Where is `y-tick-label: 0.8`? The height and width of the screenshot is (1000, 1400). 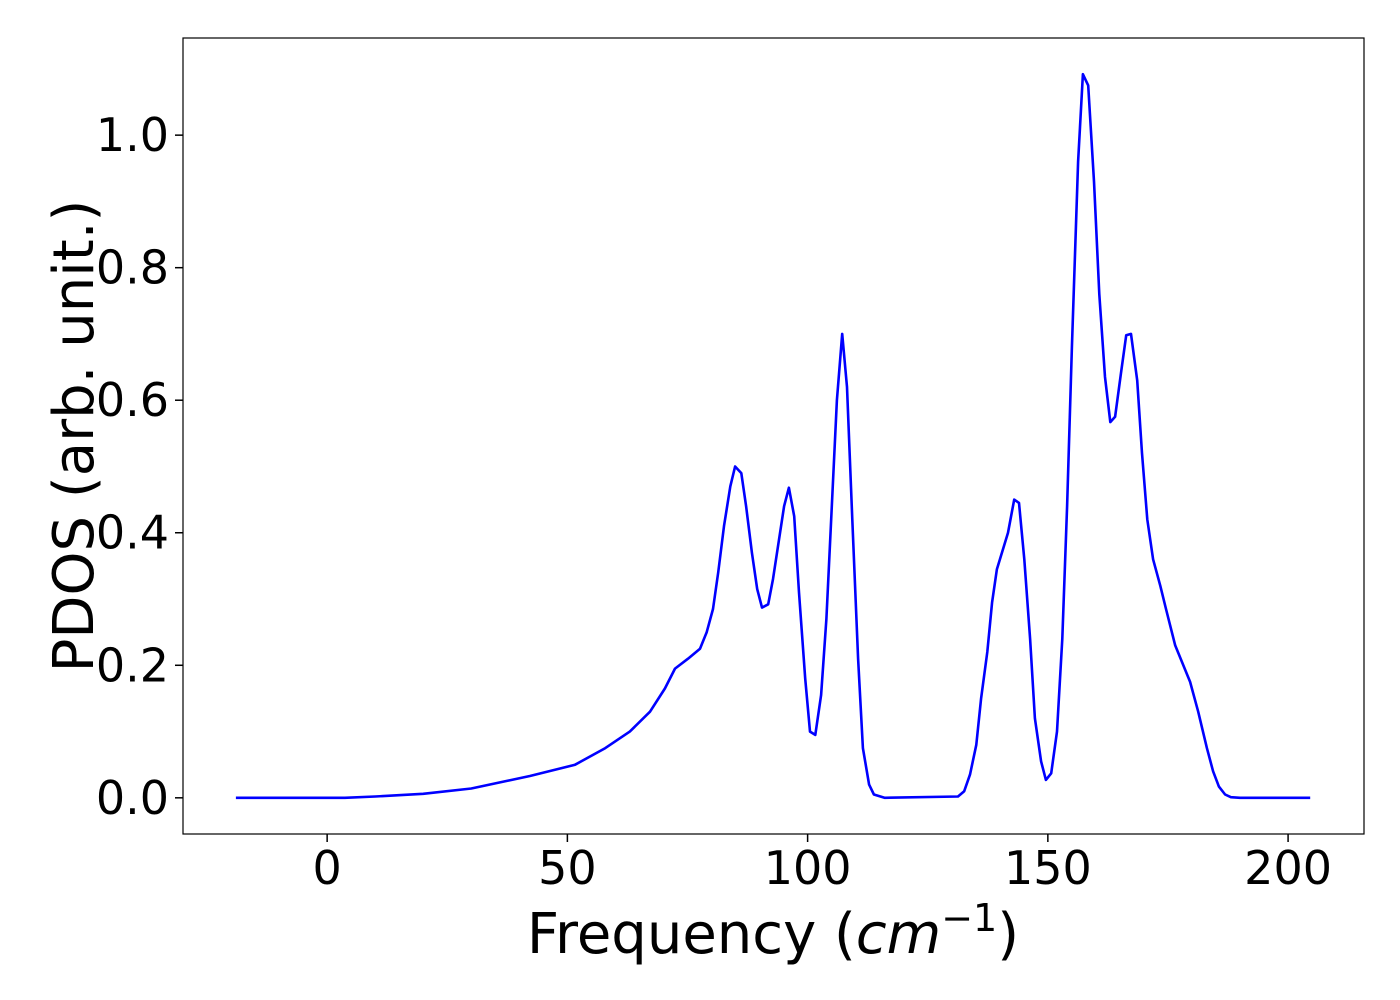
y-tick-label: 0.8 is located at coordinates (132, 268).